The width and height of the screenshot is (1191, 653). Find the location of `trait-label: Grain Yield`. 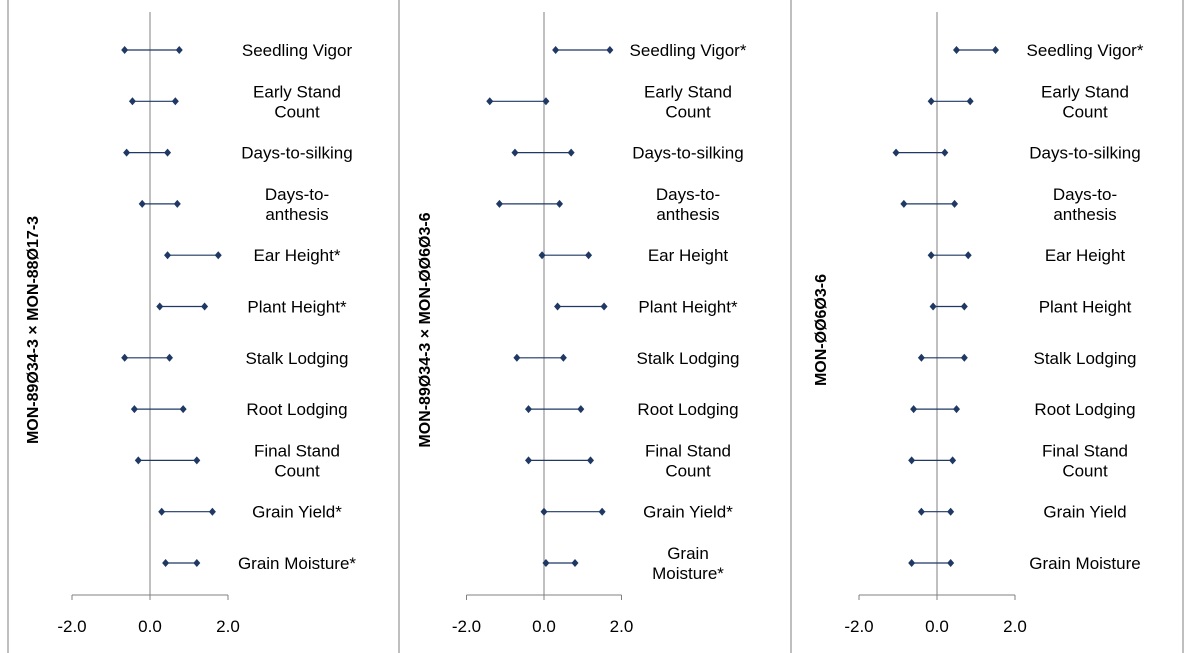

trait-label: Grain Yield is located at coordinates (1084, 512).